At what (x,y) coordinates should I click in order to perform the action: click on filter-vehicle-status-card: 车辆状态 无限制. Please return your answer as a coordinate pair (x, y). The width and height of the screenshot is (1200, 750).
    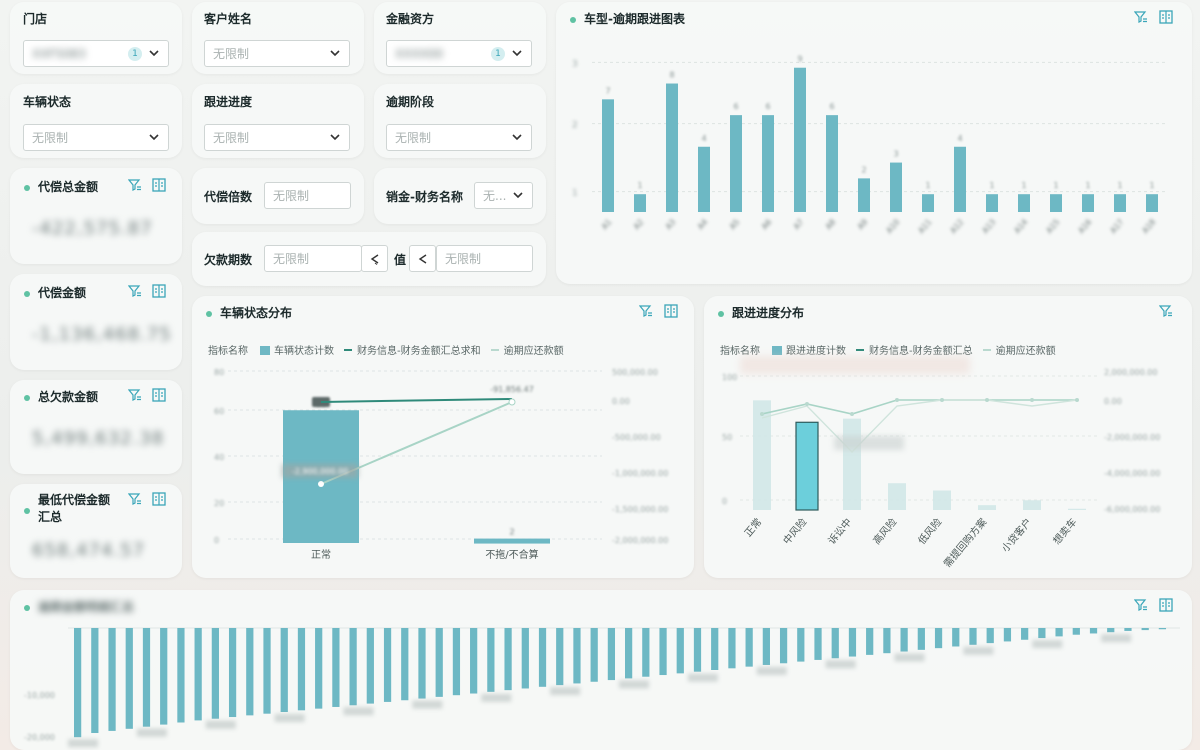
    Looking at the image, I should click on (96, 121).